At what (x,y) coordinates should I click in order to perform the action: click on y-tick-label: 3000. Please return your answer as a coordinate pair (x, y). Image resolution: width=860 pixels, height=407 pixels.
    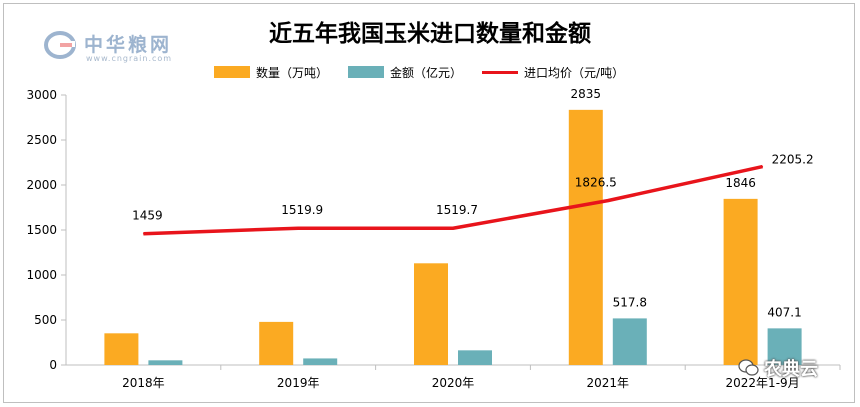
    Looking at the image, I should click on (41, 95).